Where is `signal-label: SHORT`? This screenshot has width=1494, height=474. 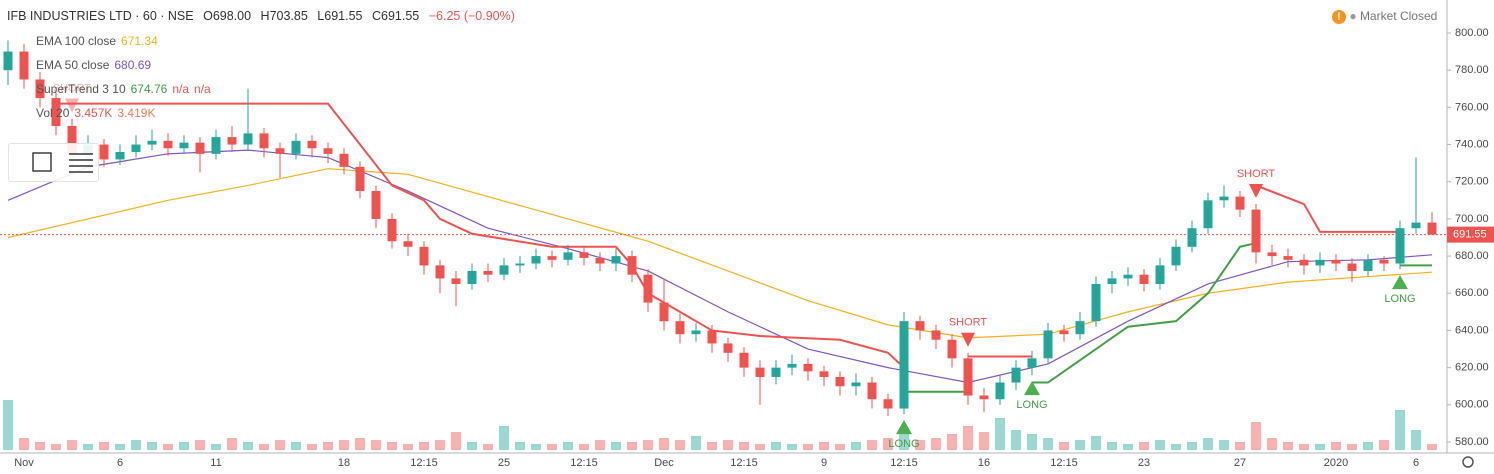 signal-label: SHORT is located at coordinates (72, 88).